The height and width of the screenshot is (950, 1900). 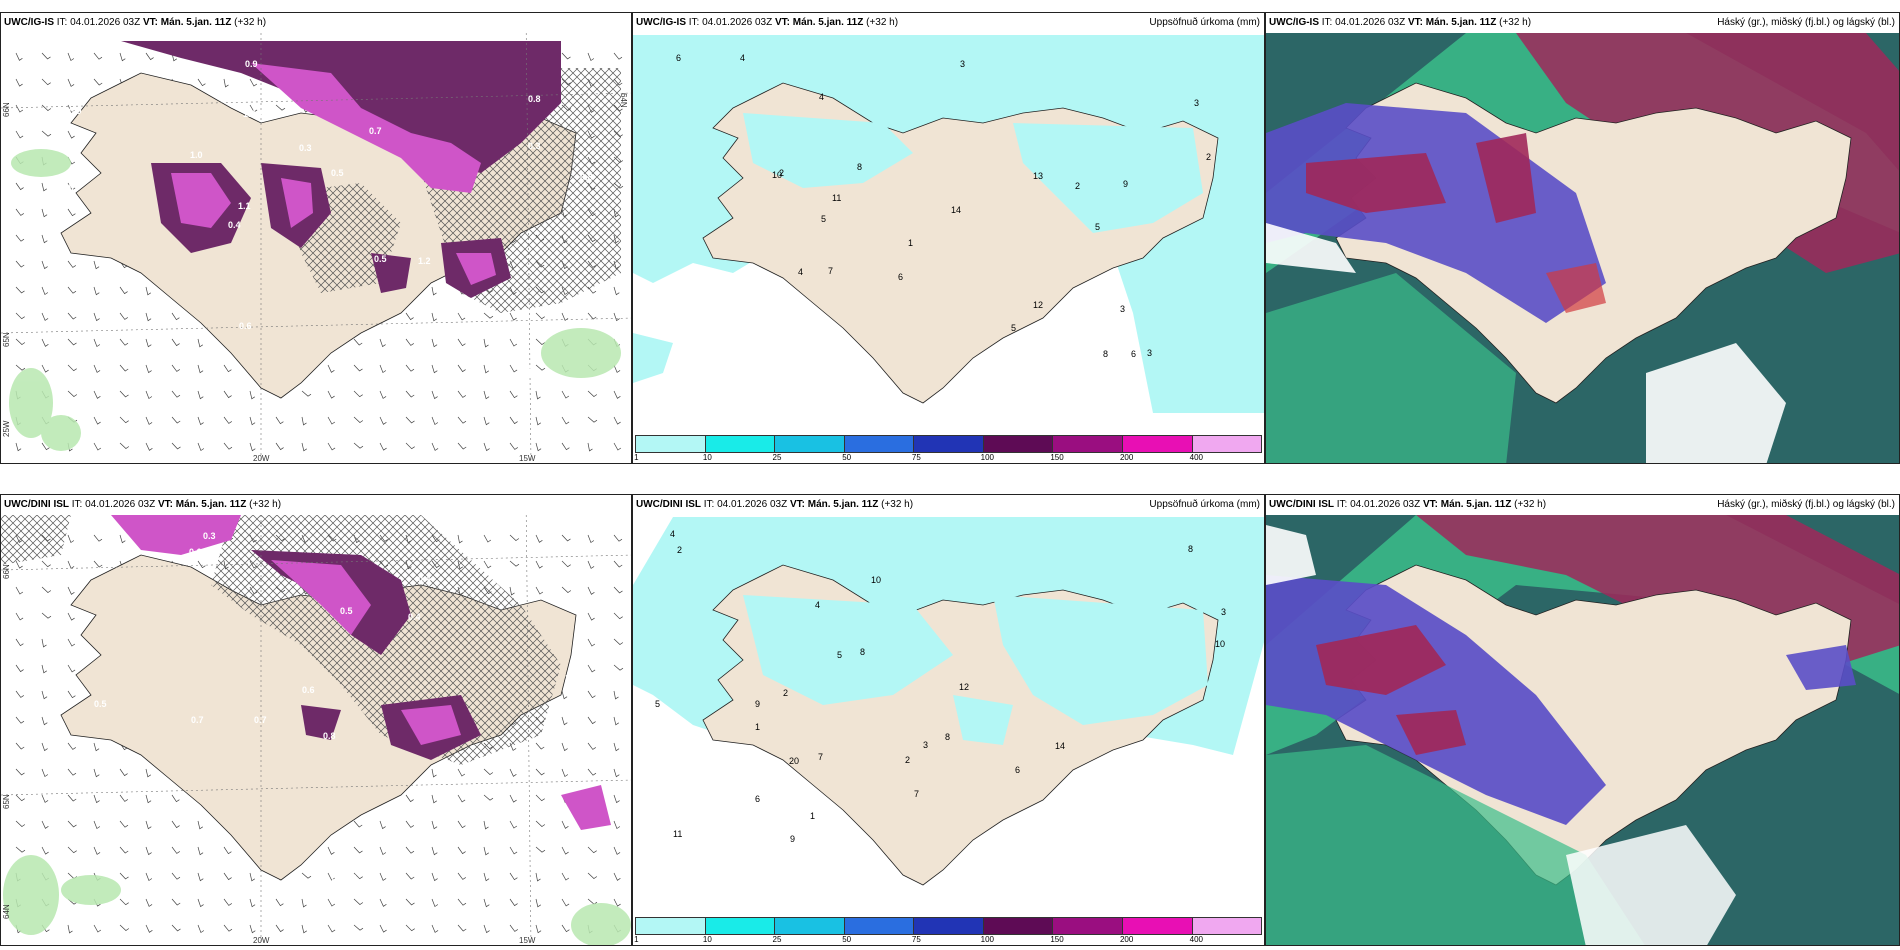 I want to click on value-label: 0.9, so click(x=75, y=111).